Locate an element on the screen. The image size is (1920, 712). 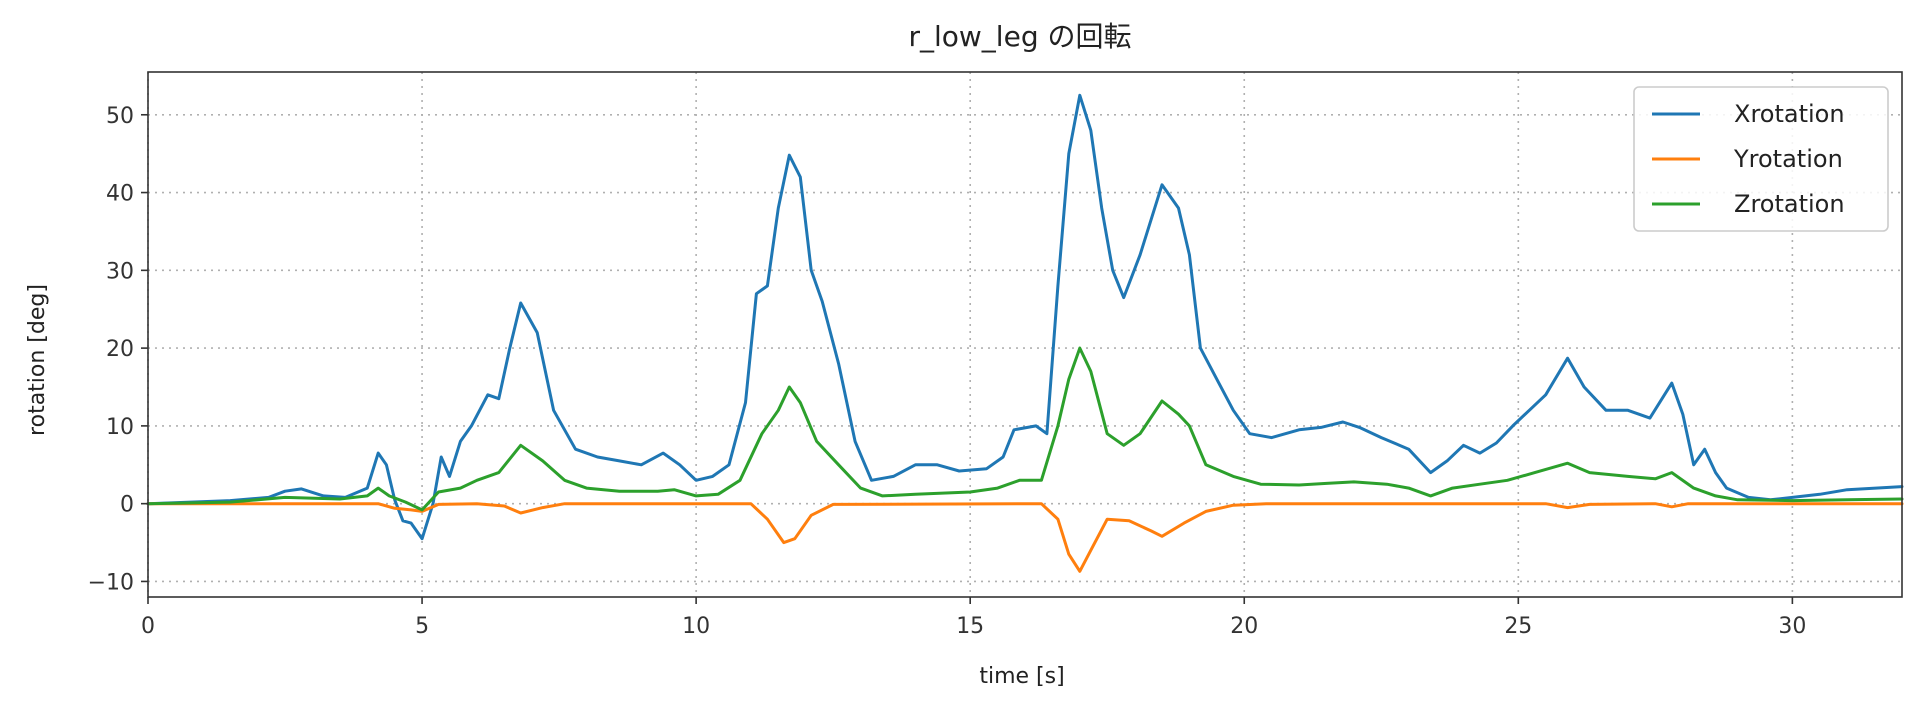
x-tick-label: 30 is located at coordinates (1792, 626).